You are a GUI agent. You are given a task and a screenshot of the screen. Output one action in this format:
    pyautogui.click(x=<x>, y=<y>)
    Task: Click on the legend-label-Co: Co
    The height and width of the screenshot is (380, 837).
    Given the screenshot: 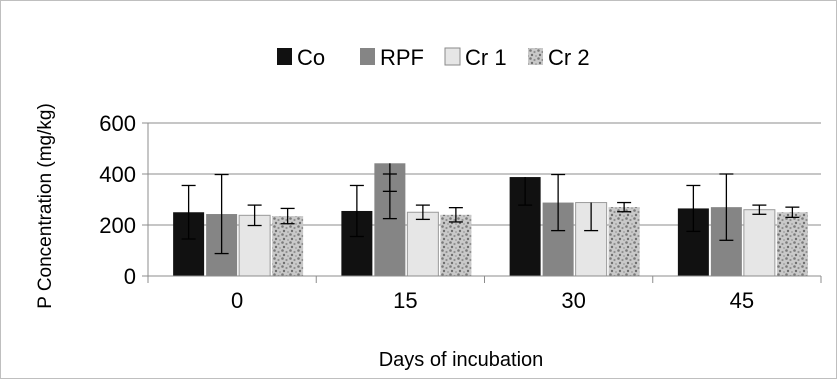 What is the action you would take?
    pyautogui.click(x=311, y=57)
    